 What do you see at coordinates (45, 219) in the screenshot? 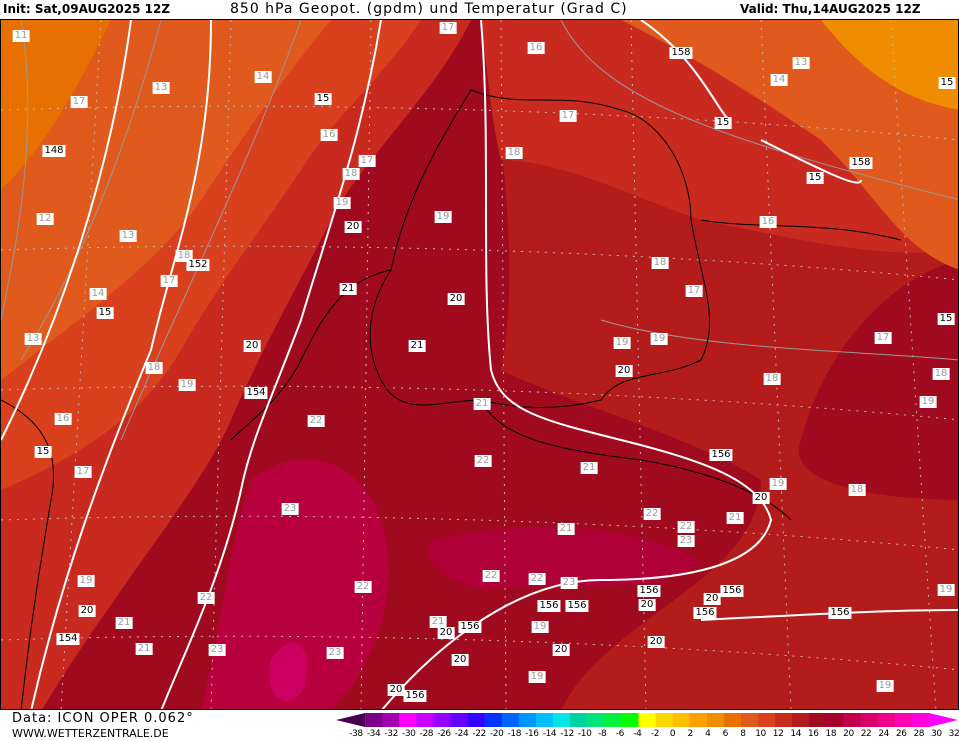
I see `temperature-label: 12` at bounding box center [45, 219].